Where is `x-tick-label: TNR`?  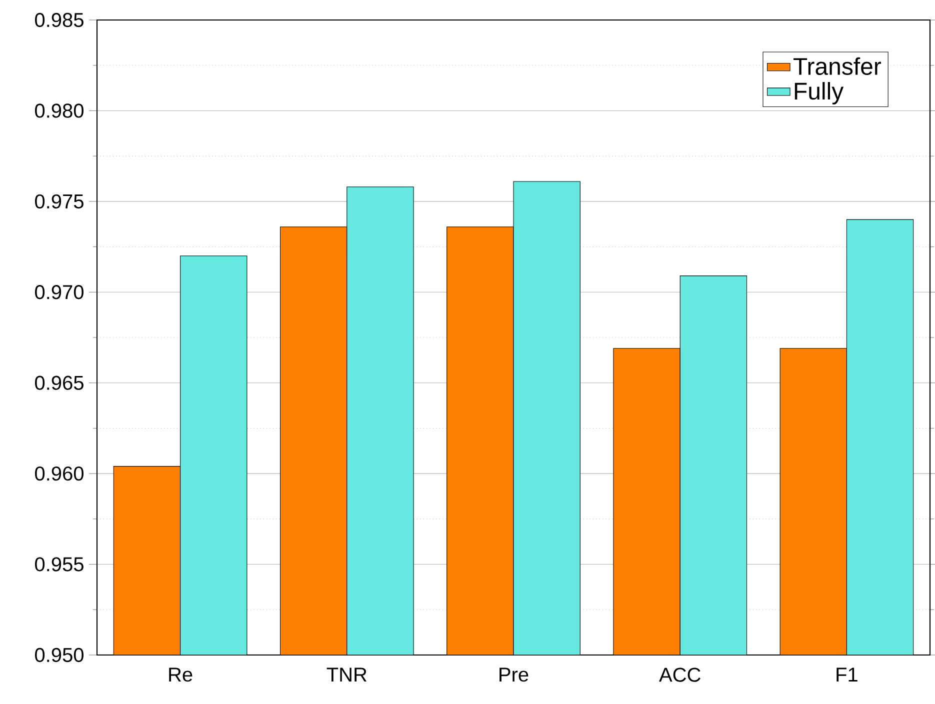
x-tick-label: TNR is located at coordinates (346, 675).